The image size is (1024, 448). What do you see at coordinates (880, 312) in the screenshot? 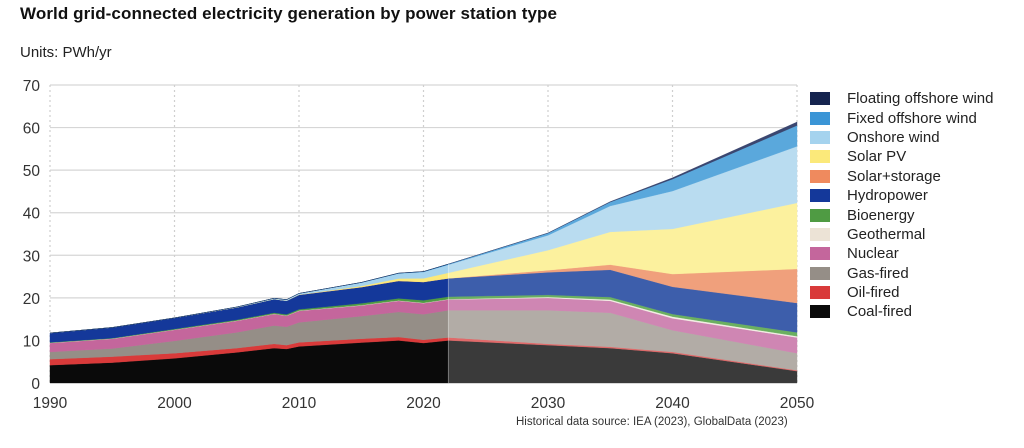
I see `legend-label: Coal-fired` at bounding box center [880, 312].